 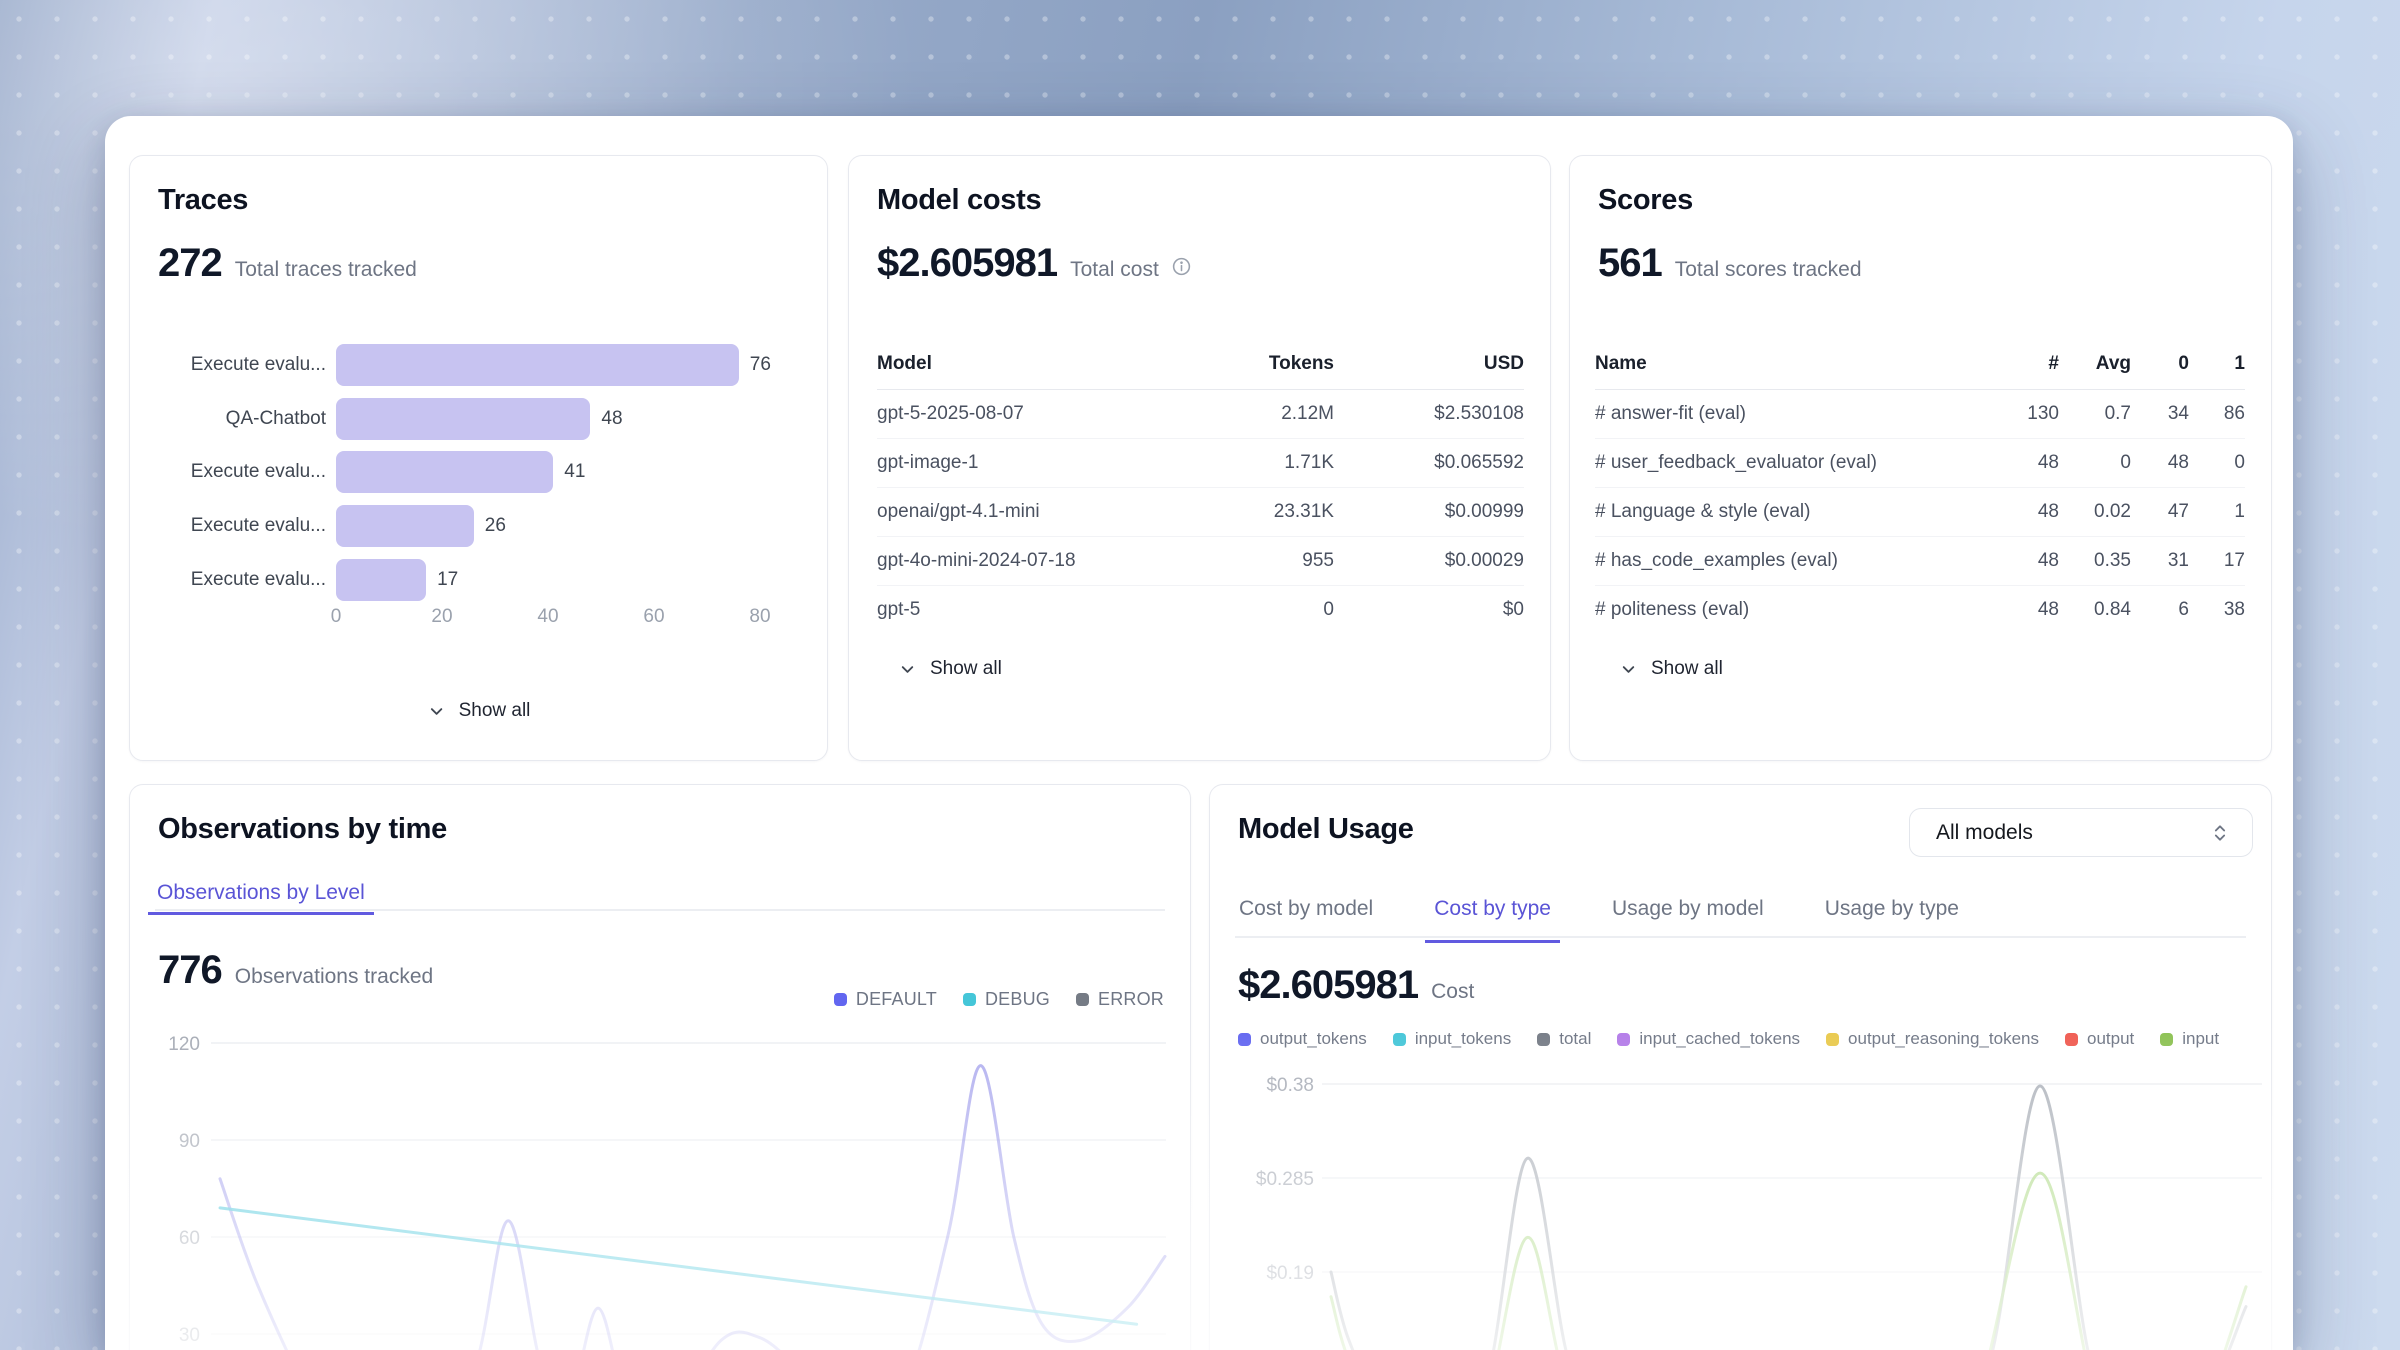 I want to click on table-cell: $0.065592, so click(x=1479, y=462).